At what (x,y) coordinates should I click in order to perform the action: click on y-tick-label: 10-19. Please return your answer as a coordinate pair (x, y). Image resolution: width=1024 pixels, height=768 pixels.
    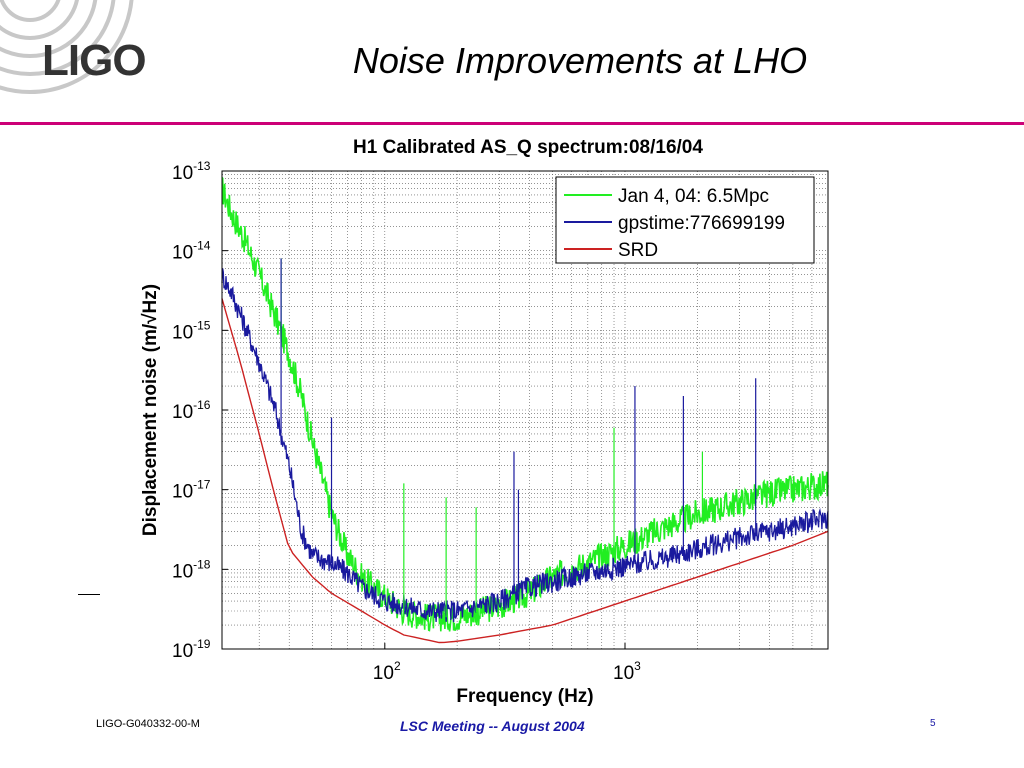
    Looking at the image, I should click on (191, 649).